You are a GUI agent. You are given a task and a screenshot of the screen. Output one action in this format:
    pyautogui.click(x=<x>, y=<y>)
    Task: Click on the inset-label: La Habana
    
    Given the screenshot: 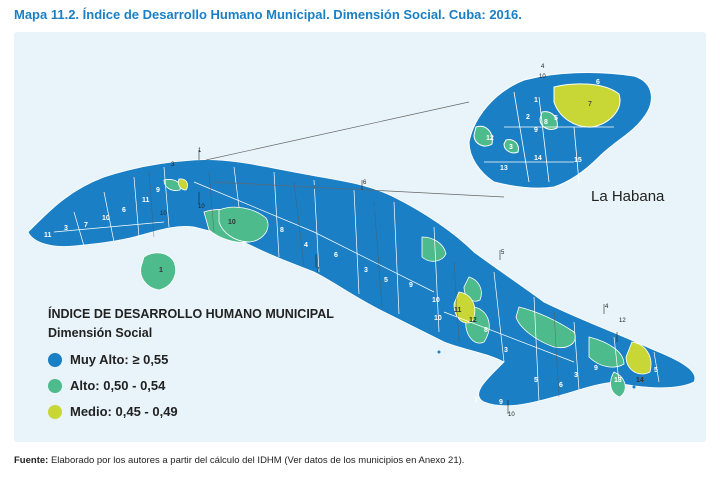 What is the action you would take?
    pyautogui.click(x=628, y=196)
    